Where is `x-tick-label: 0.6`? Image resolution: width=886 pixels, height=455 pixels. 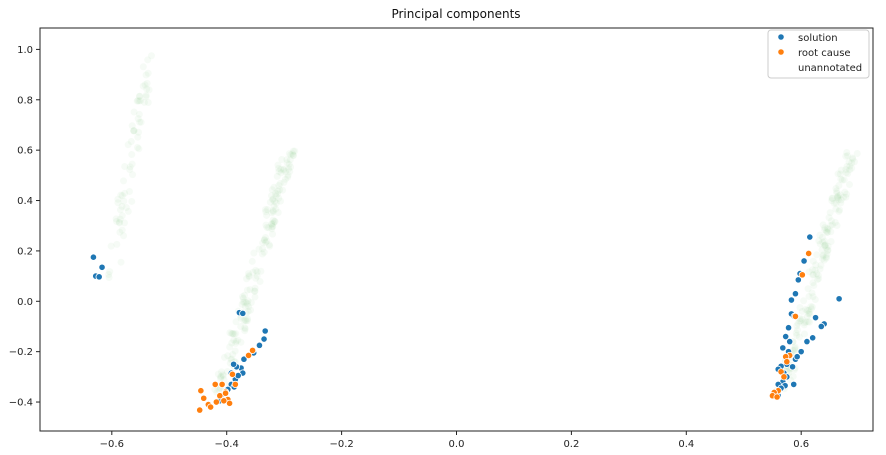 x-tick-label: 0.6 is located at coordinates (801, 444).